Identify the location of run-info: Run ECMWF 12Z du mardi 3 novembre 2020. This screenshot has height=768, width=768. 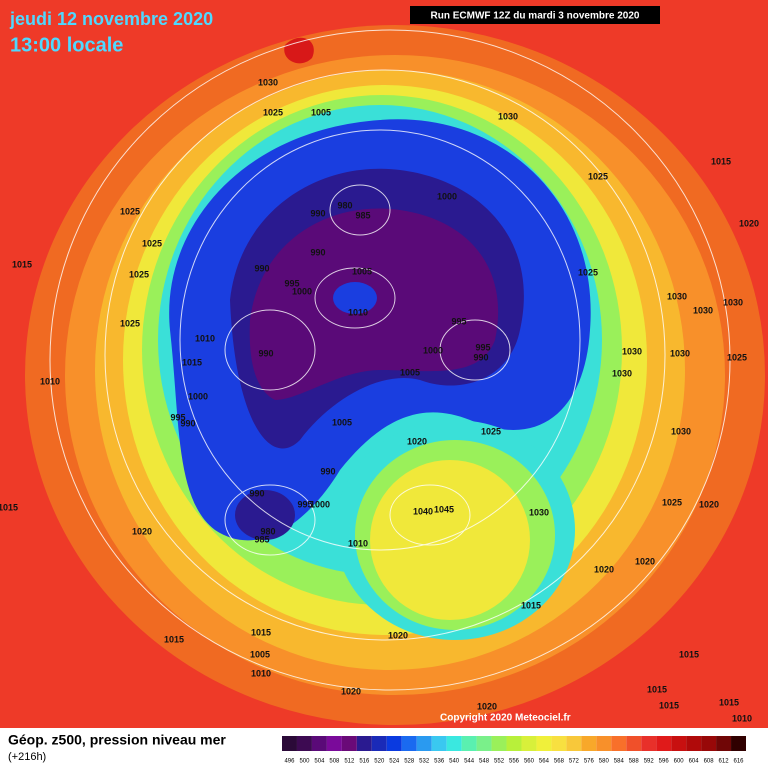
(535, 16).